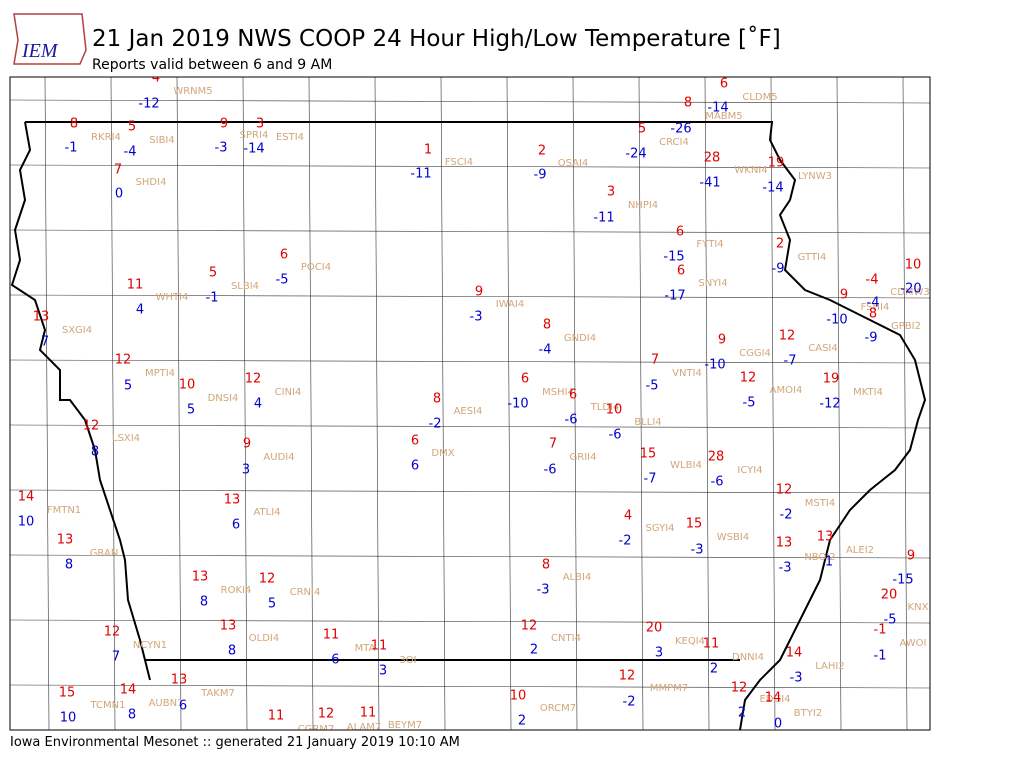  Describe the element at coordinates (150, 645) in the screenshot. I see `station-id: NCYN1` at that location.